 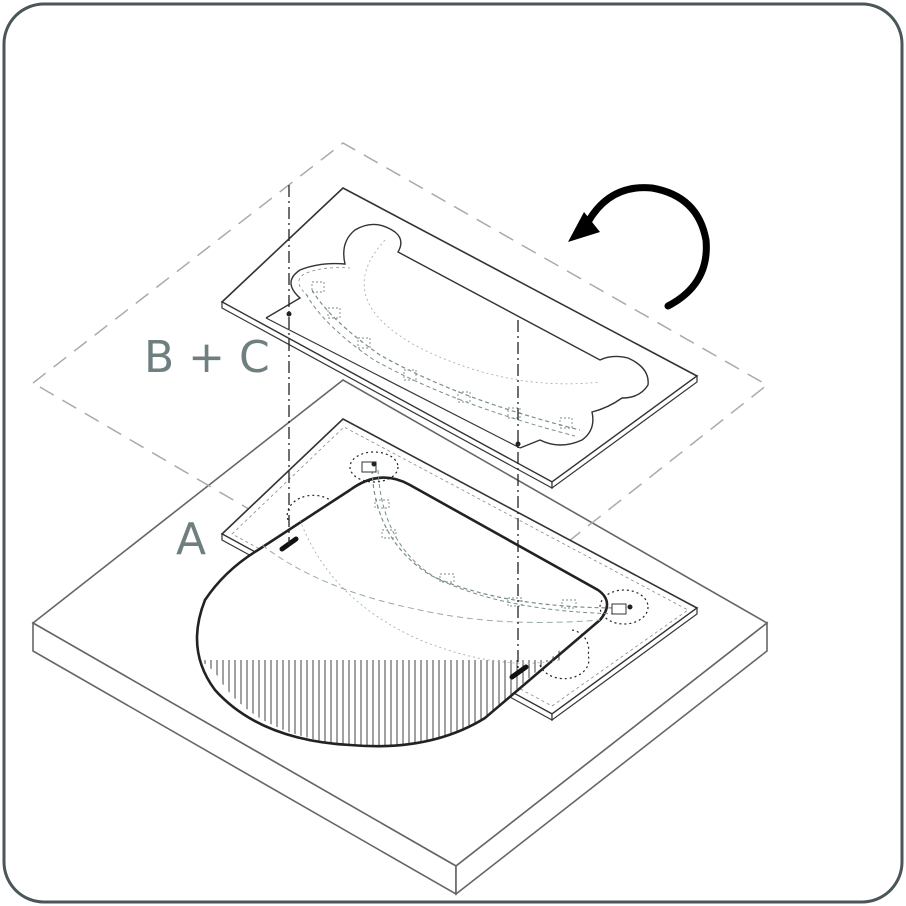 I want to click on rotate-counterclockwise-arrow-icon, so click(x=639, y=247).